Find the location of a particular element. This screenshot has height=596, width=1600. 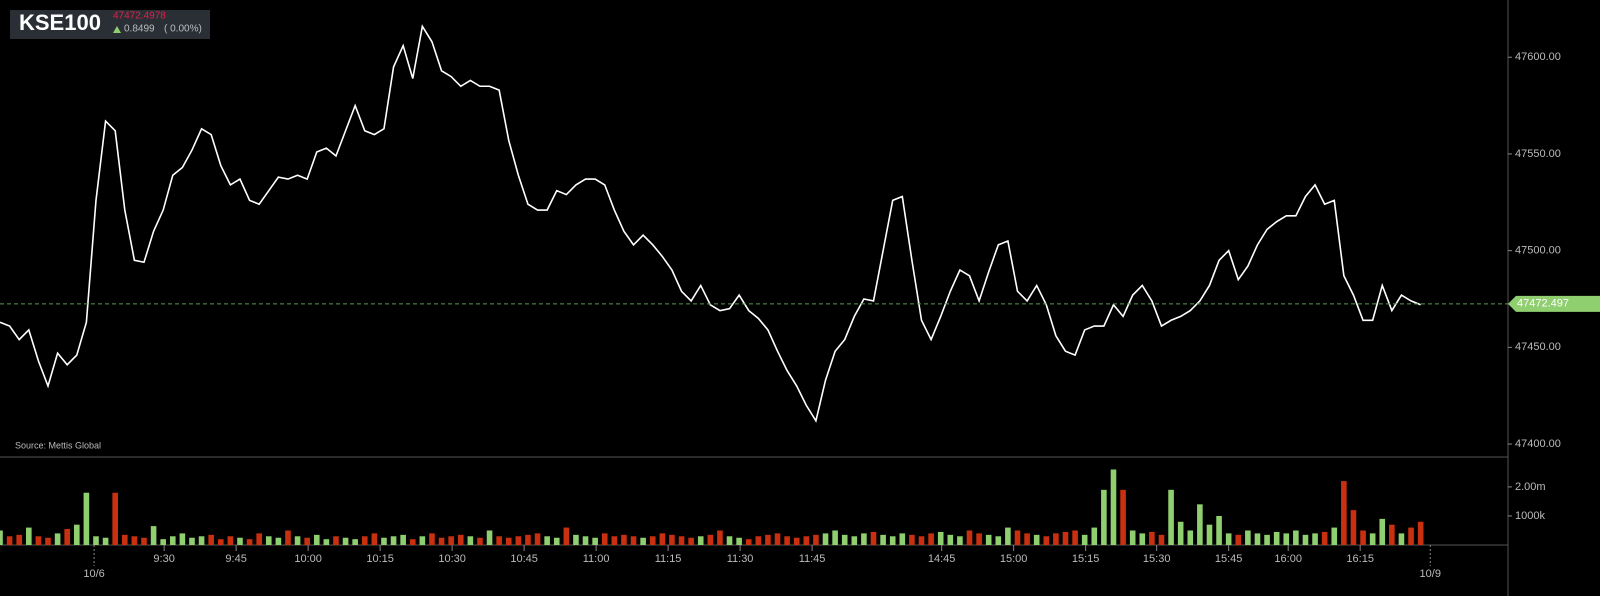

x-tick-label: 10:30 is located at coordinates (452, 559).